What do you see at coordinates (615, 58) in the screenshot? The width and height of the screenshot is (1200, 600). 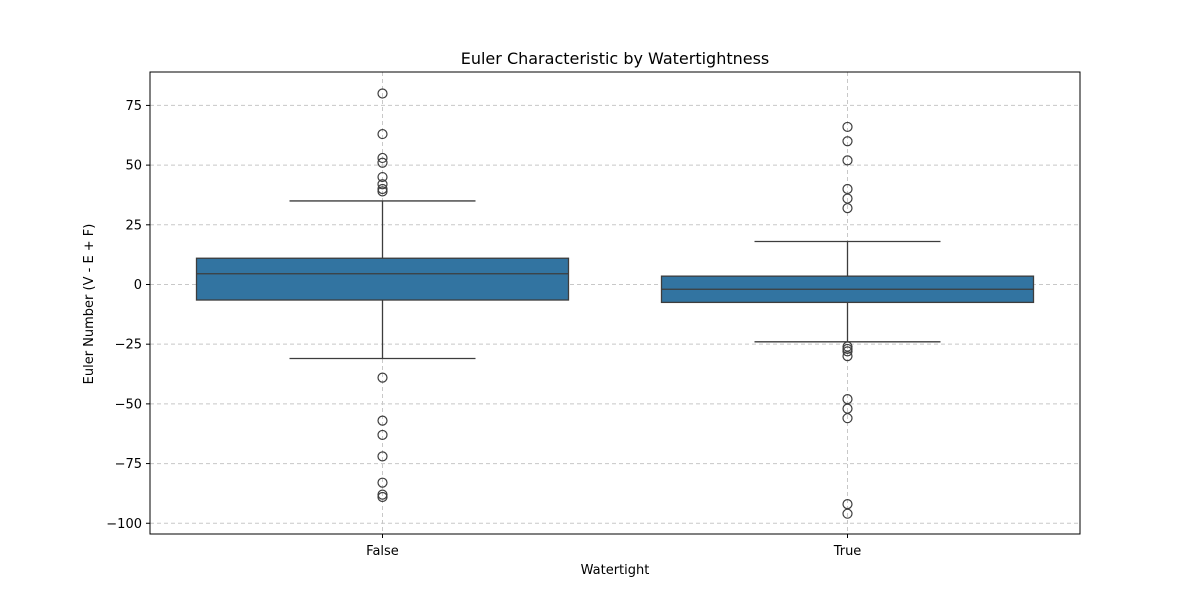 I see `chart-title: Euler Characteristic by Watertightness` at bounding box center [615, 58].